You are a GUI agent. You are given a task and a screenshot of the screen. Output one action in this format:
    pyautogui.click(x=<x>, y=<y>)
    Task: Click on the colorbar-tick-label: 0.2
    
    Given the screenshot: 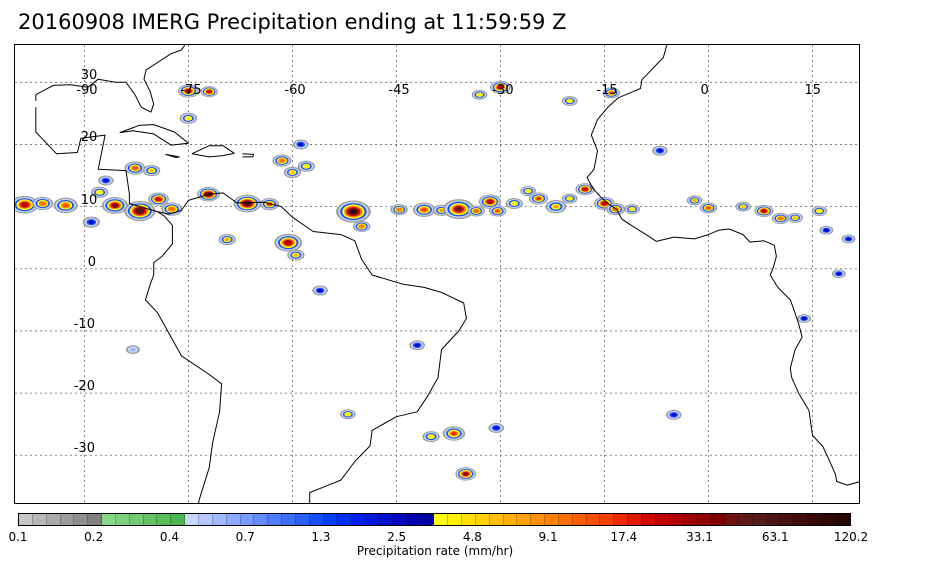 What is the action you would take?
    pyautogui.click(x=94, y=537)
    